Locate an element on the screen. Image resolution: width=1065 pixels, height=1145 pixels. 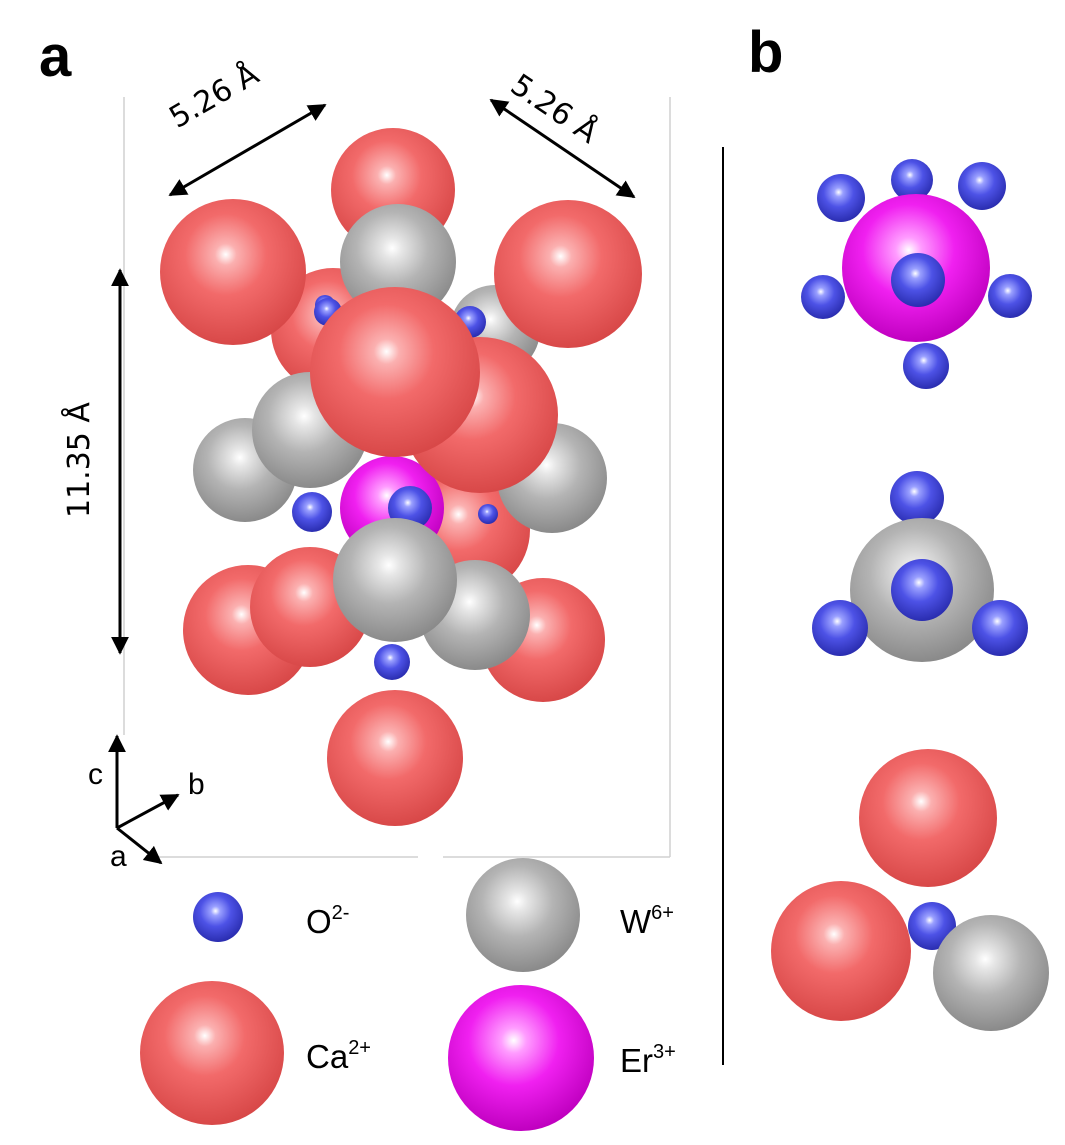
w-coordination is located at coordinates (920, 566).